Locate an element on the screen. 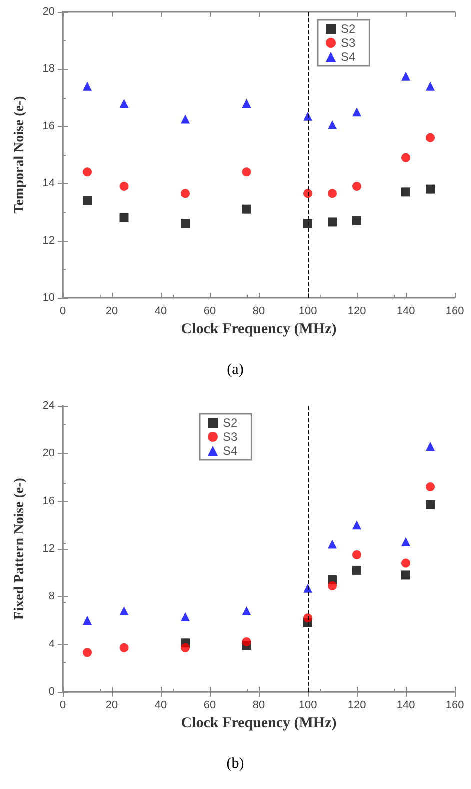  y-axis-title: Temporal Noise (e-) is located at coordinates (20, 155).